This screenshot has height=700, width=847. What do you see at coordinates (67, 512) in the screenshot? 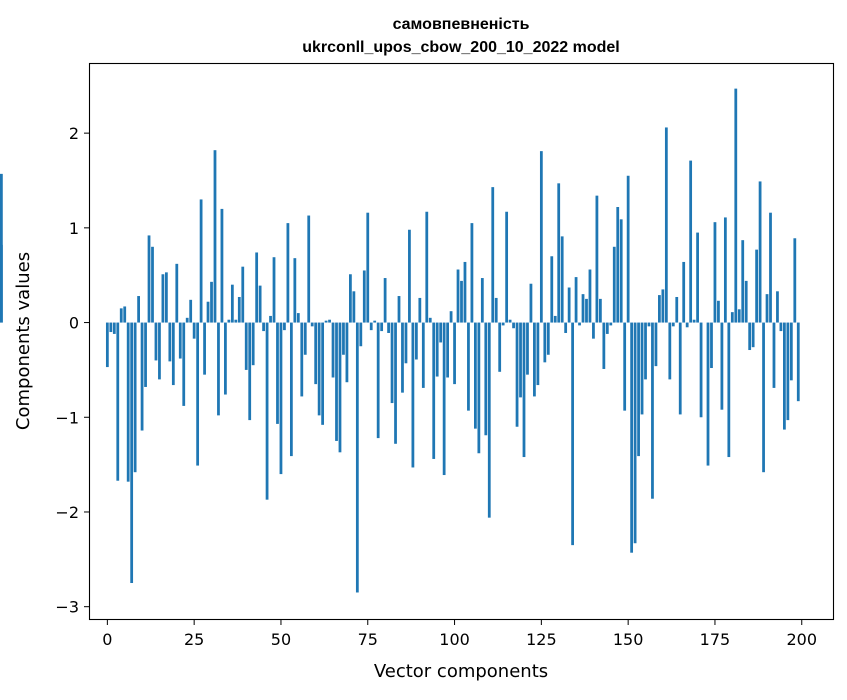
I see `y-tick-label--2: −2` at bounding box center [67, 512].